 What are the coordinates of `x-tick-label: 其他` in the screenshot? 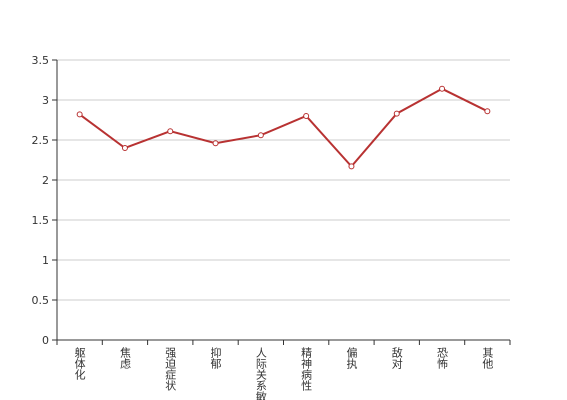 It's located at (487, 358).